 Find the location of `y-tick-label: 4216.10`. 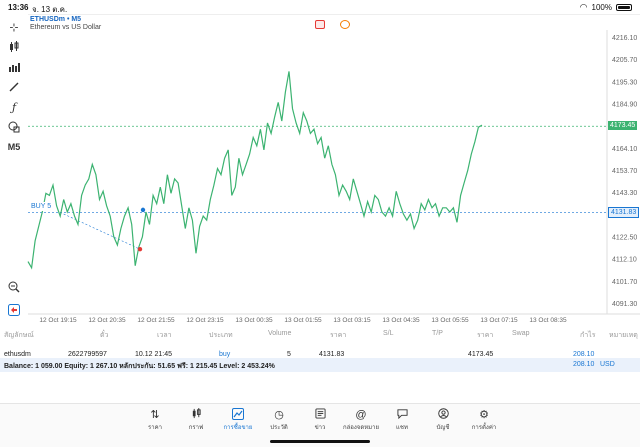

y-tick-label: 4216.10 is located at coordinates (624, 38).